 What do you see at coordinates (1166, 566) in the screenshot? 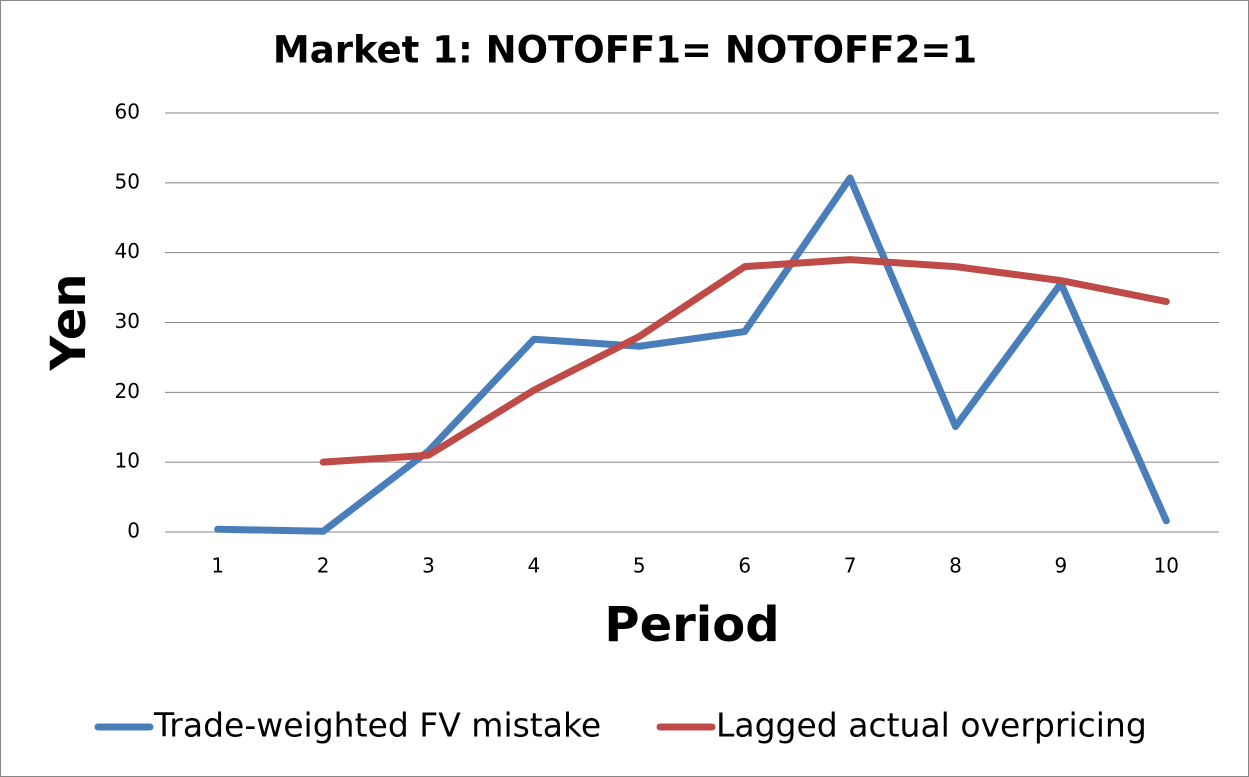
I see `x-tick-label: 10` at bounding box center [1166, 566].